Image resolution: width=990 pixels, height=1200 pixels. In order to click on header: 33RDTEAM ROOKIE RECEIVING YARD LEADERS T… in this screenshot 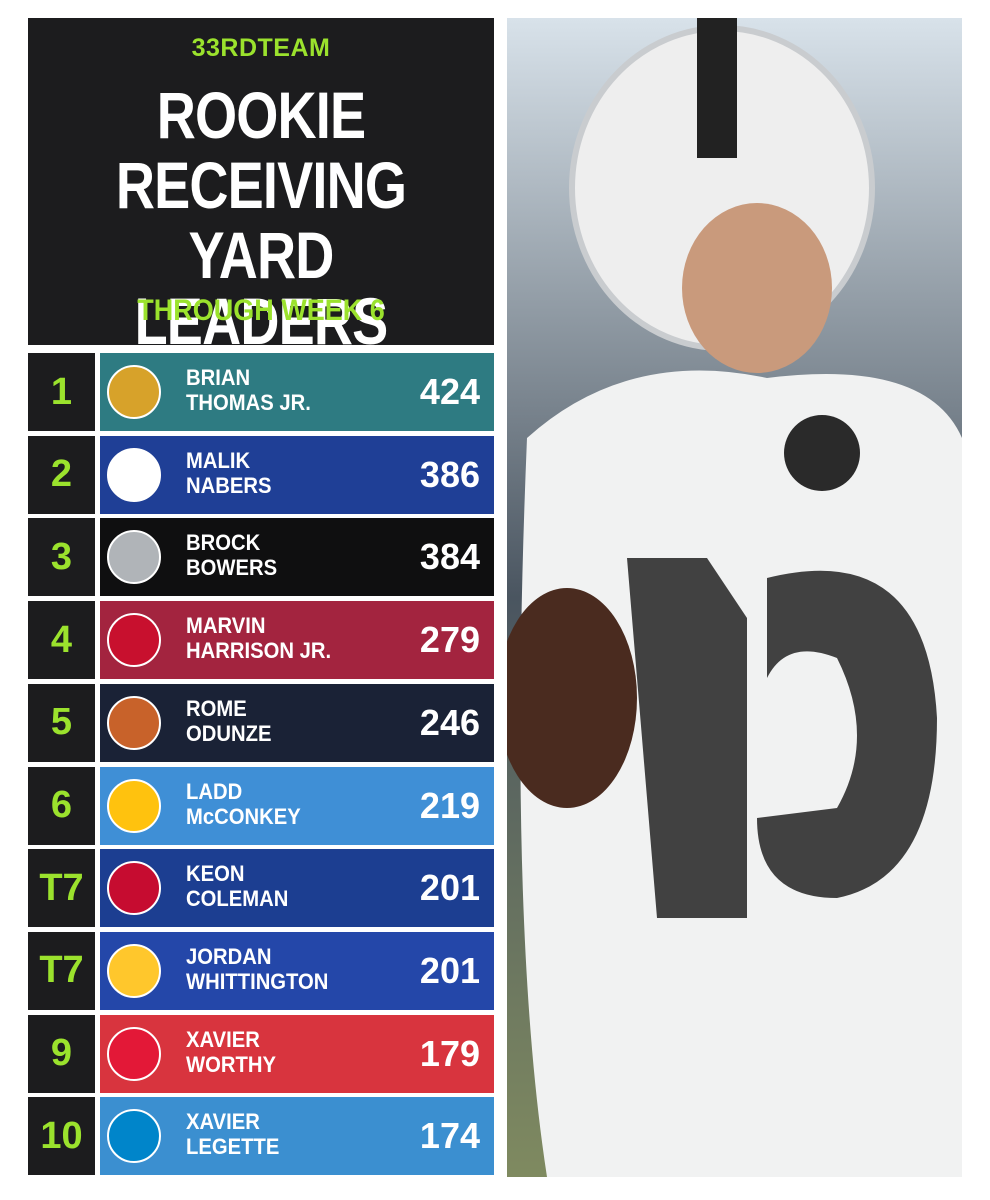, I will do `click(261, 186)`.